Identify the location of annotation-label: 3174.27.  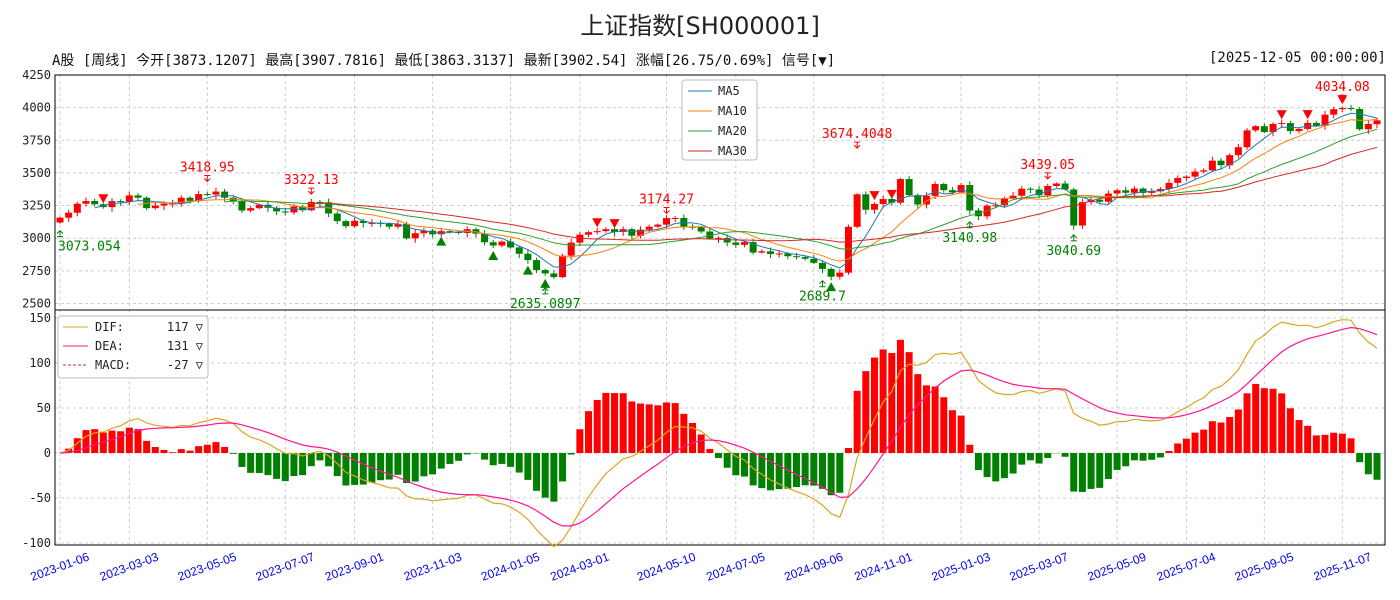
(666, 199).